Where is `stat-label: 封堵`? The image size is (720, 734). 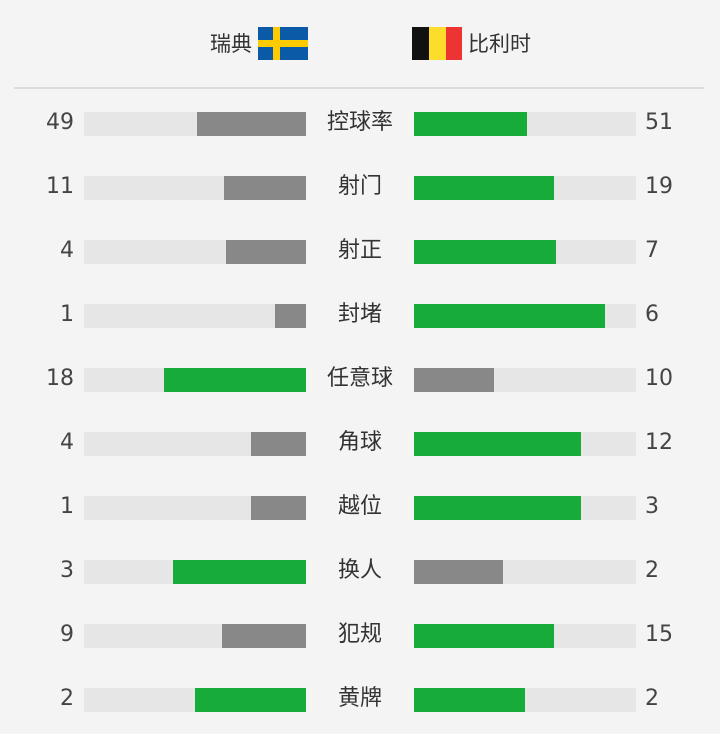 stat-label: 封堵 is located at coordinates (359, 314).